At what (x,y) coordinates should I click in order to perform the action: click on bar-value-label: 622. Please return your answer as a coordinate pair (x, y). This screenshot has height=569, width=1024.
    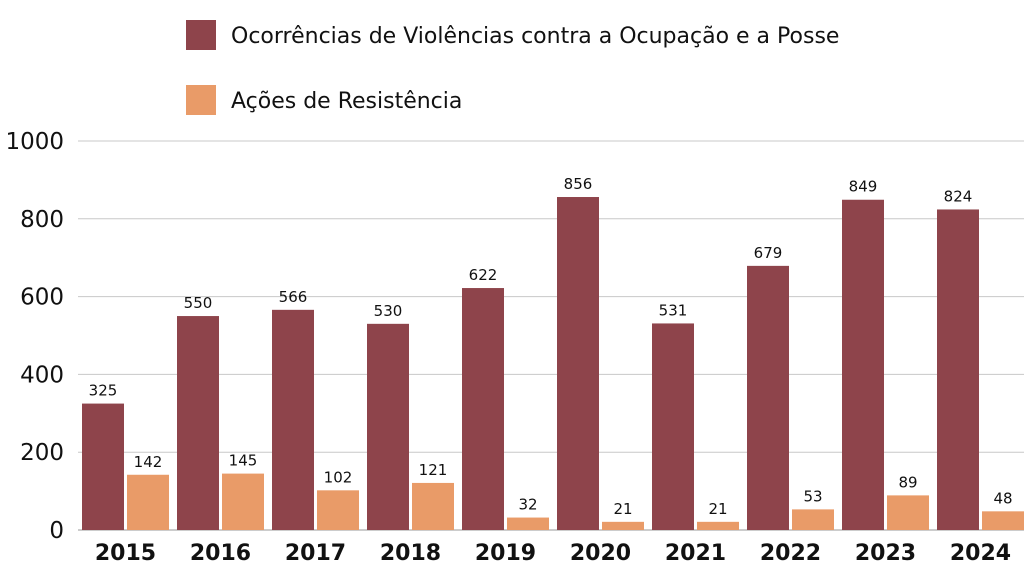
    Looking at the image, I should click on (483, 275).